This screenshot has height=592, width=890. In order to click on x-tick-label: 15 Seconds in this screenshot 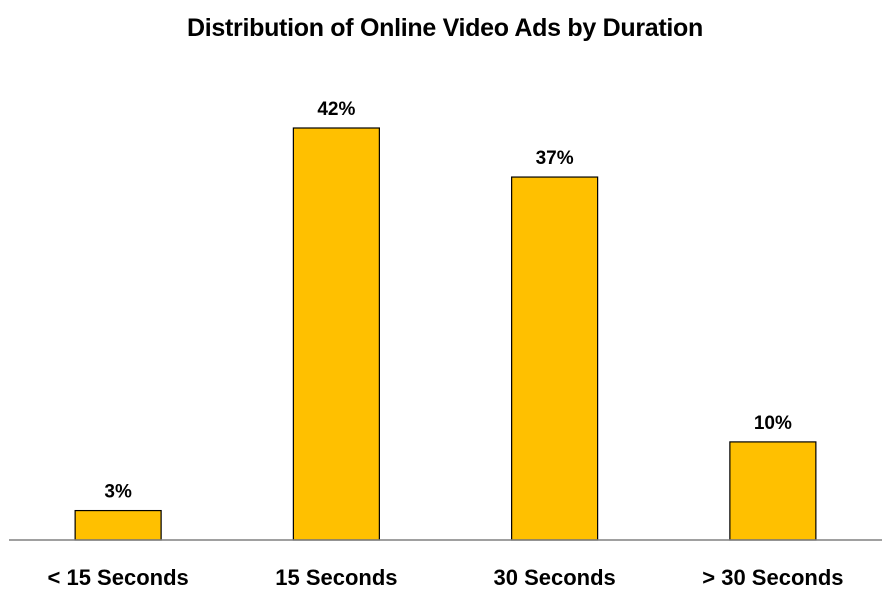, I will do `click(336, 577)`.